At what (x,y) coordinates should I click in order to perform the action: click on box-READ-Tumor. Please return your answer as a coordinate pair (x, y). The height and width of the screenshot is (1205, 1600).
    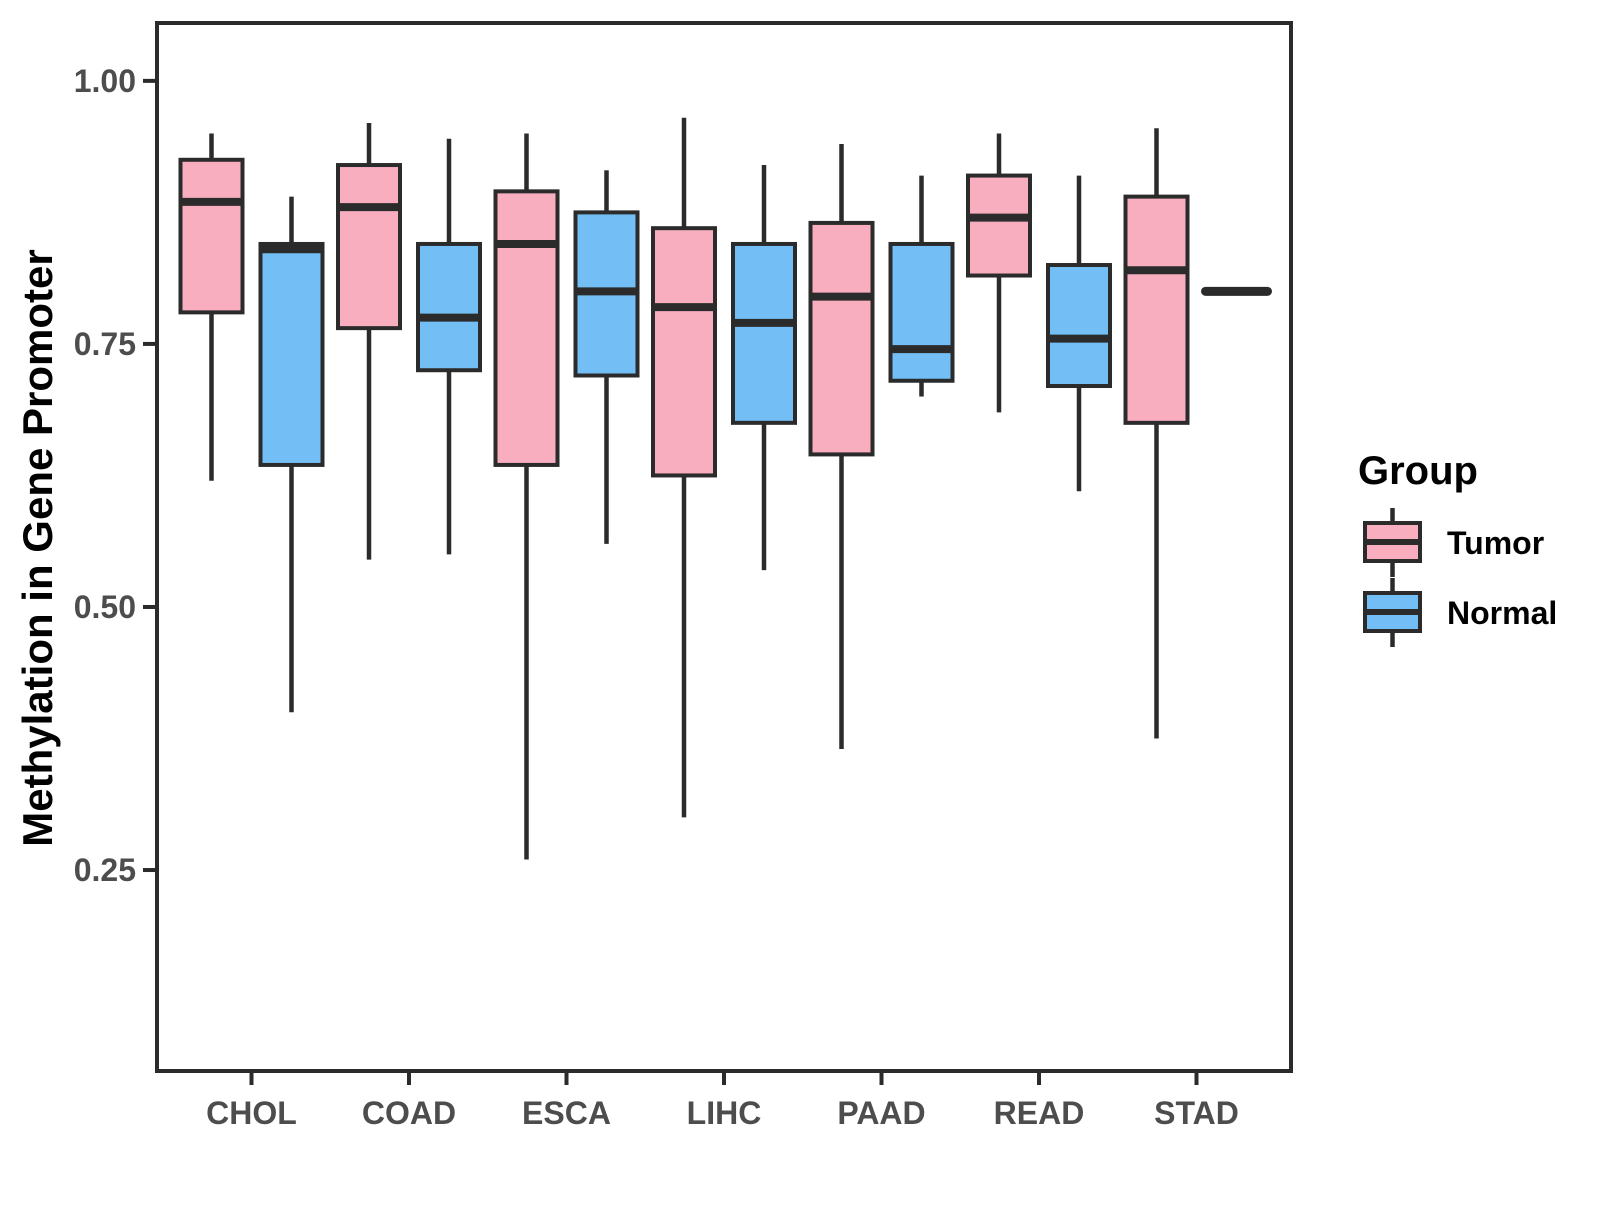
    Looking at the image, I should click on (999, 273).